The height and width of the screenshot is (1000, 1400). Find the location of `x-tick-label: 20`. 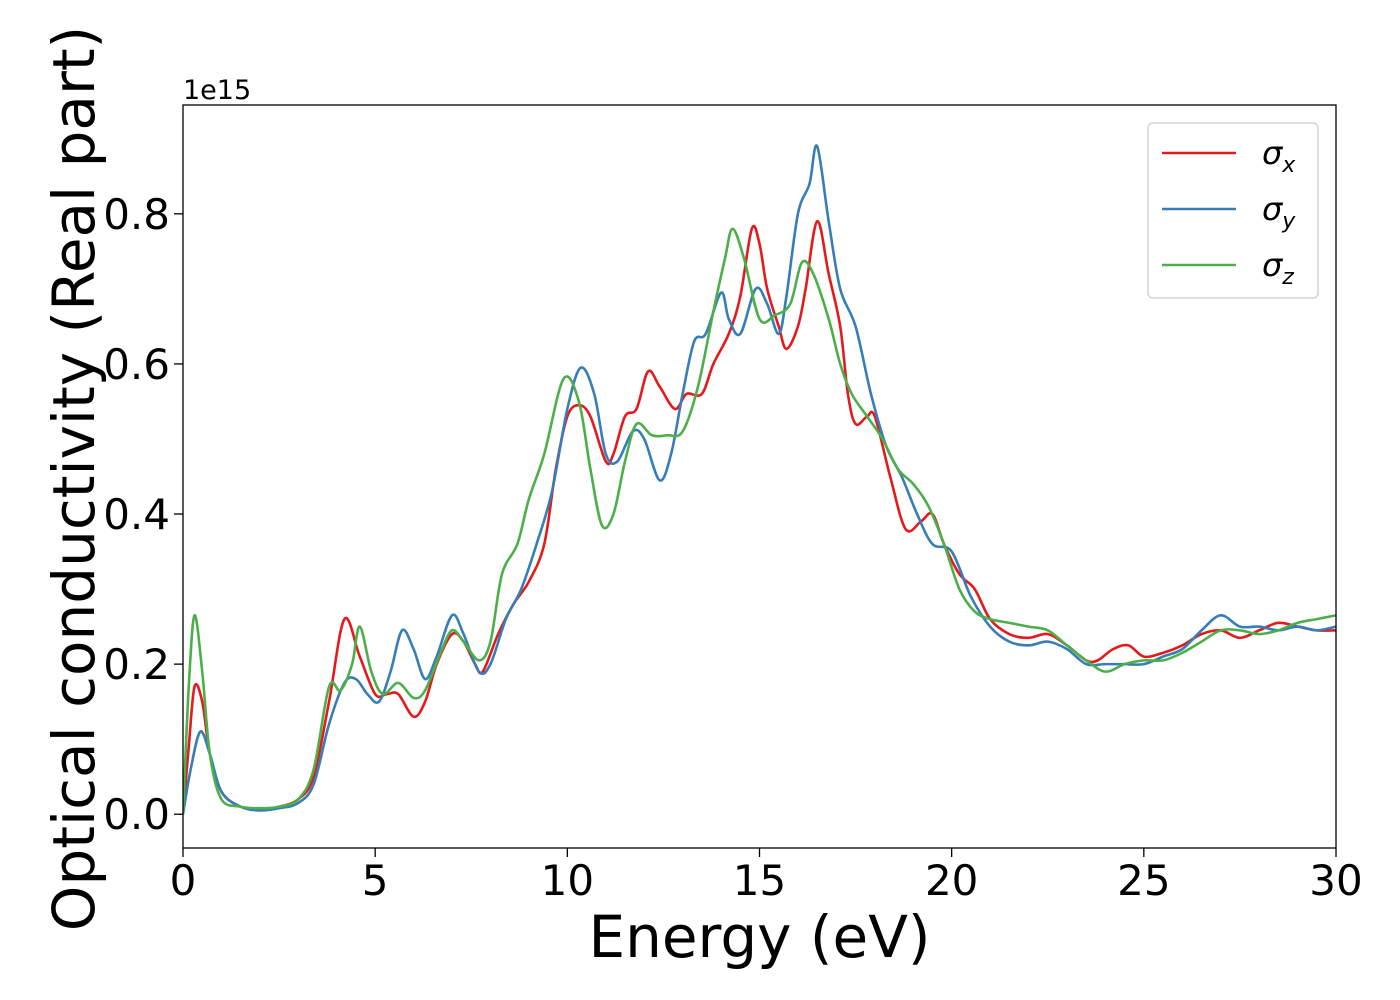

x-tick-label: 20 is located at coordinates (951, 880).